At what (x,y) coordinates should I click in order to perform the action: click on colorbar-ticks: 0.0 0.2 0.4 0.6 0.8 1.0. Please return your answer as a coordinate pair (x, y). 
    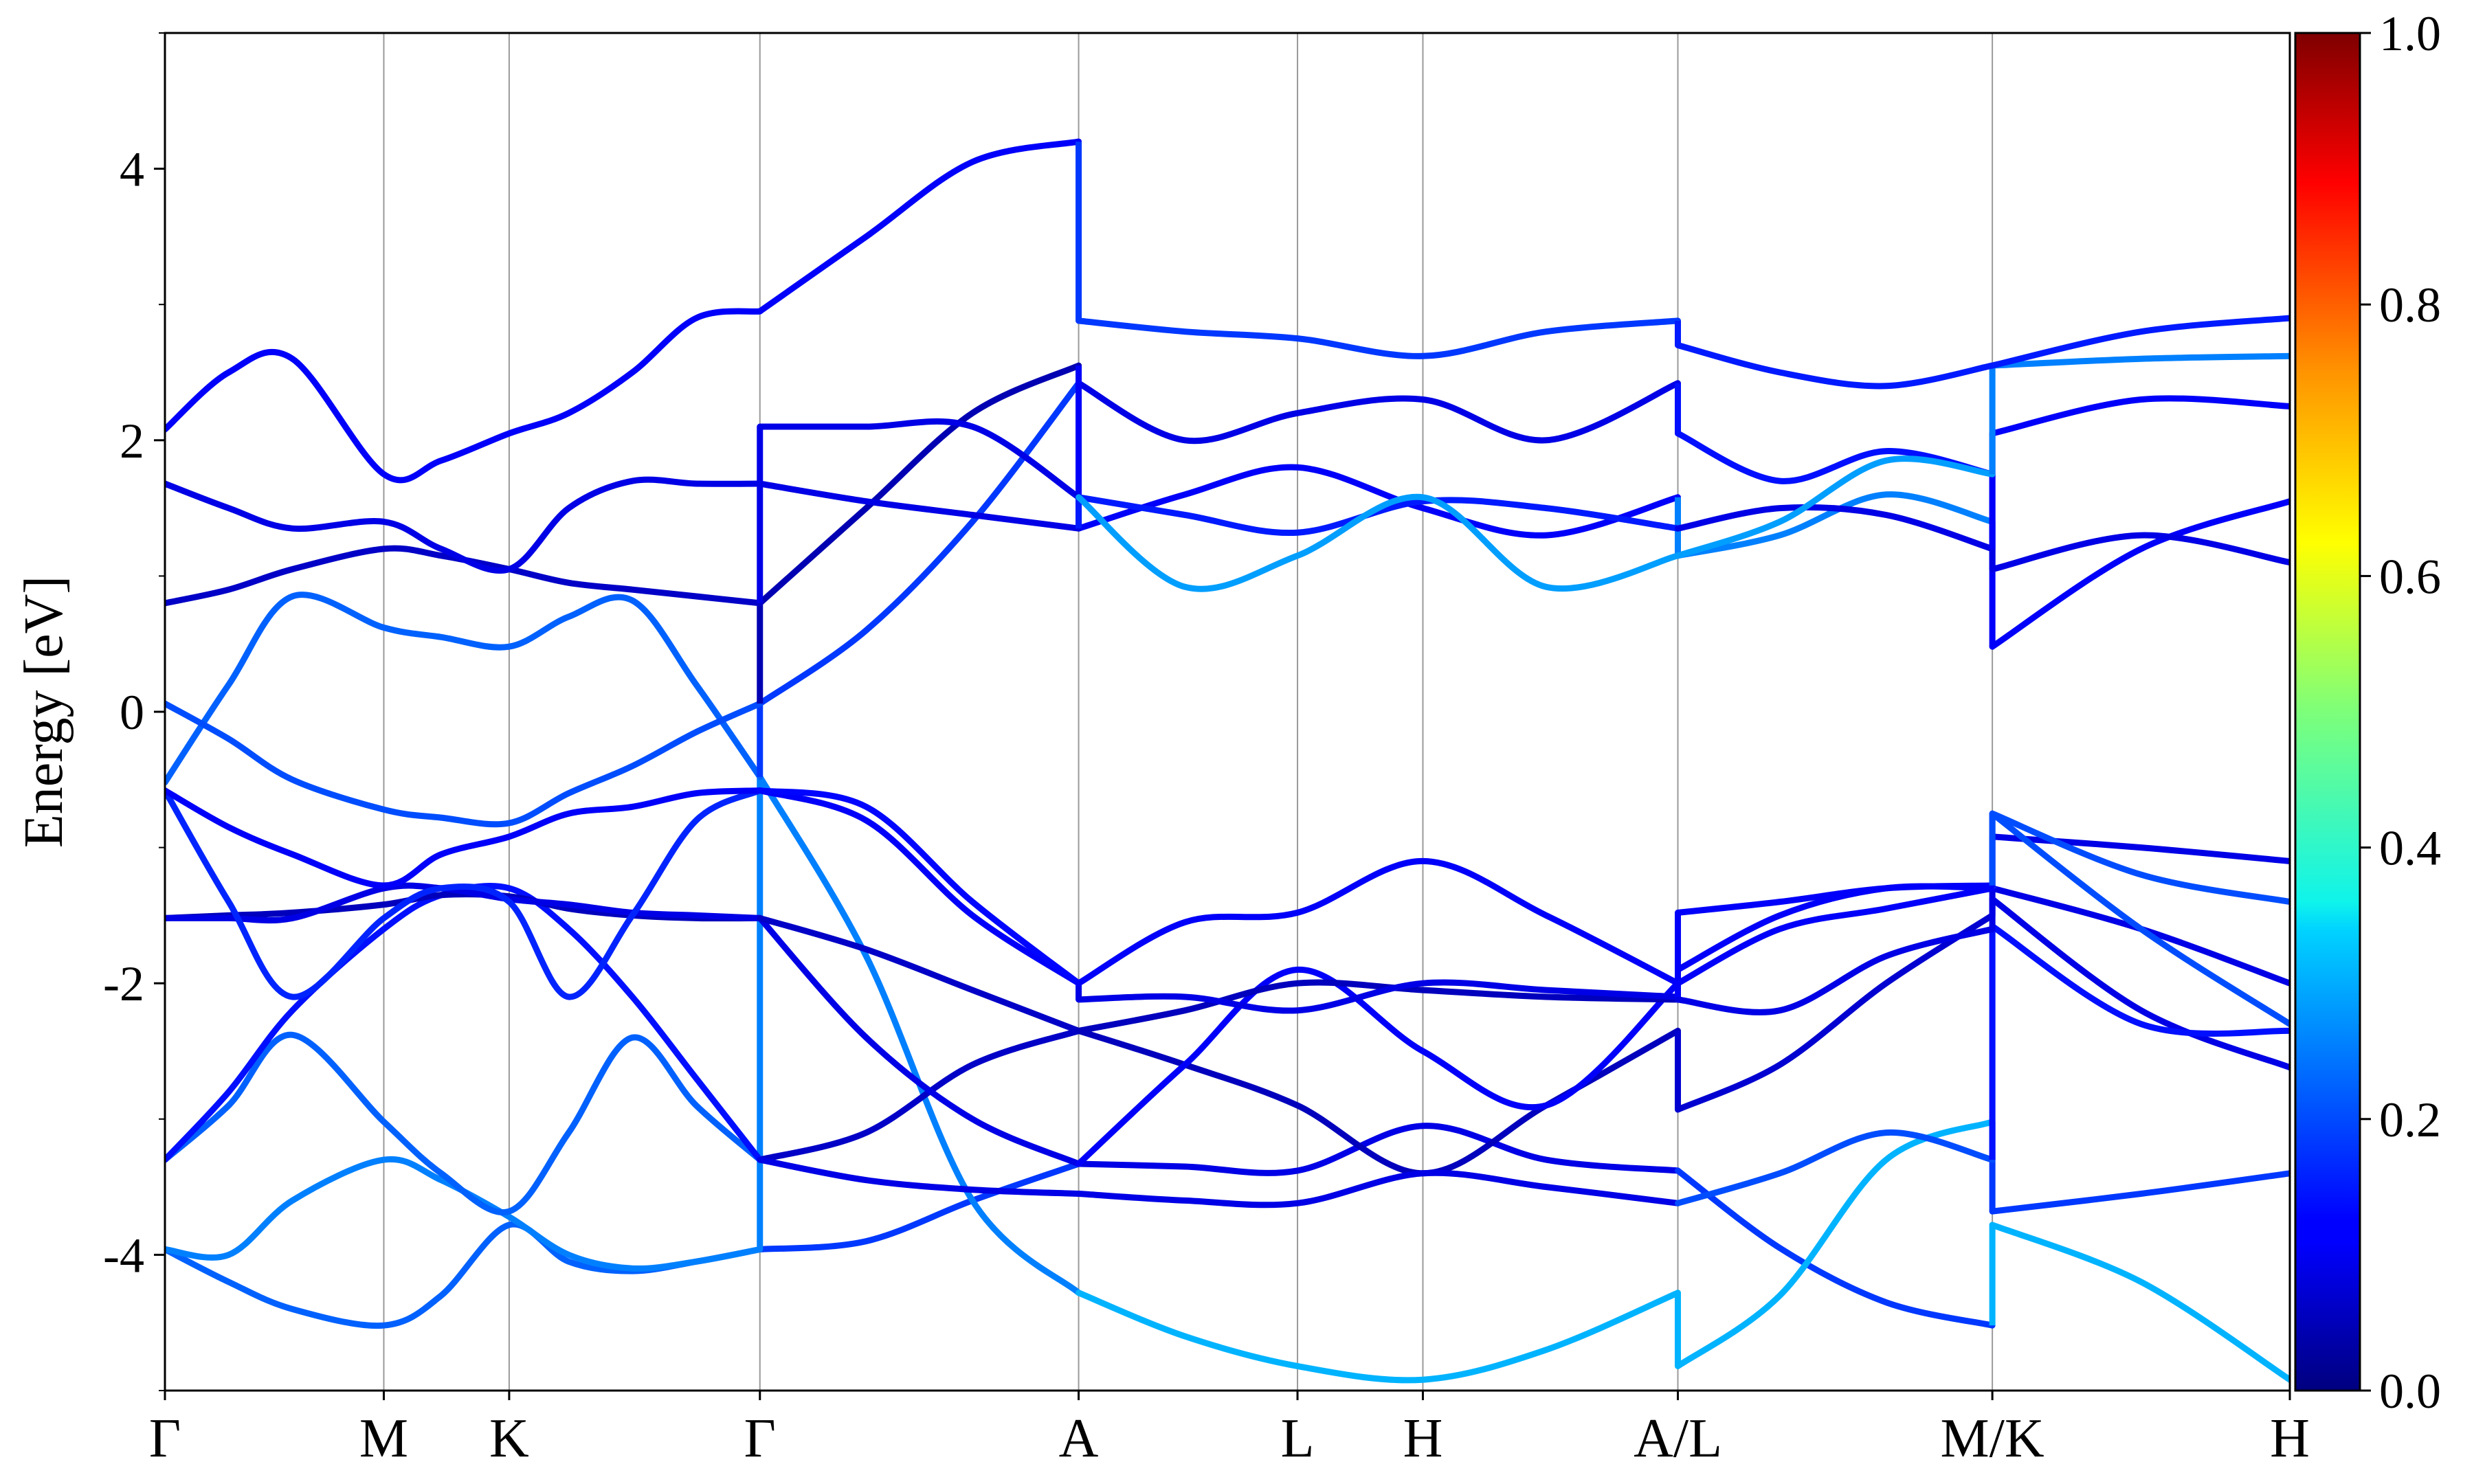
    Looking at the image, I should click on (2400, 712).